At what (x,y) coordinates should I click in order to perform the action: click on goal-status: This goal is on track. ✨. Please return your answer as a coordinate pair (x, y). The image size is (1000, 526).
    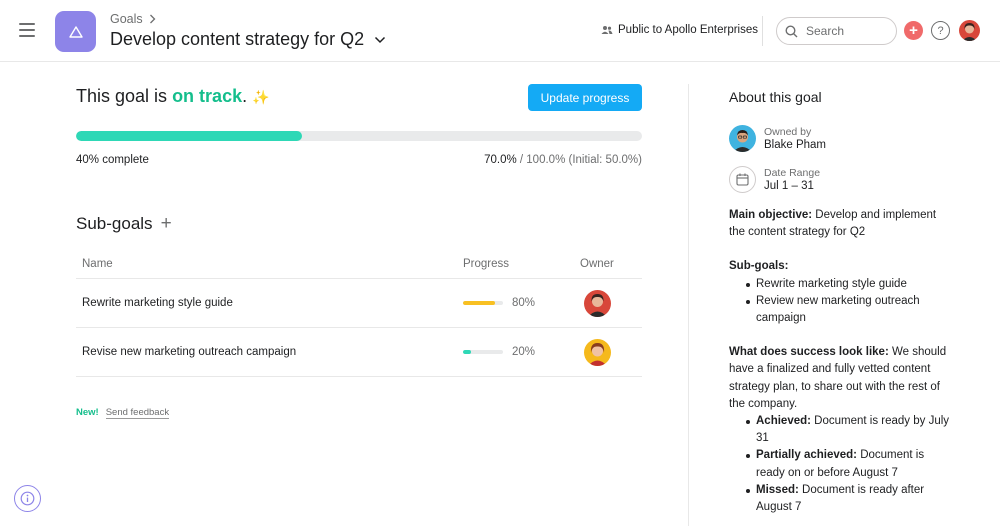
    Looking at the image, I should click on (173, 96).